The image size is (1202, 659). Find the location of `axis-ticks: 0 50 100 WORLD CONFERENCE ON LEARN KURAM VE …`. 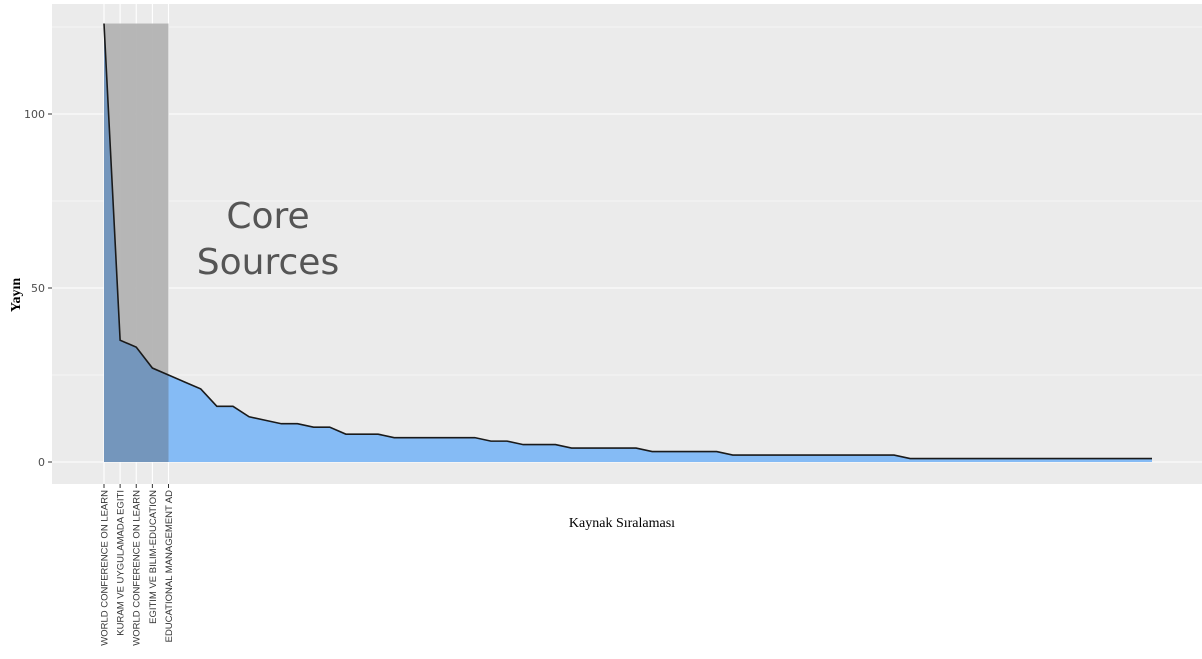

axis-ticks: 0 50 100 WORLD CONFERENCE ON LEARN KURAM VE … is located at coordinates (99, 377).